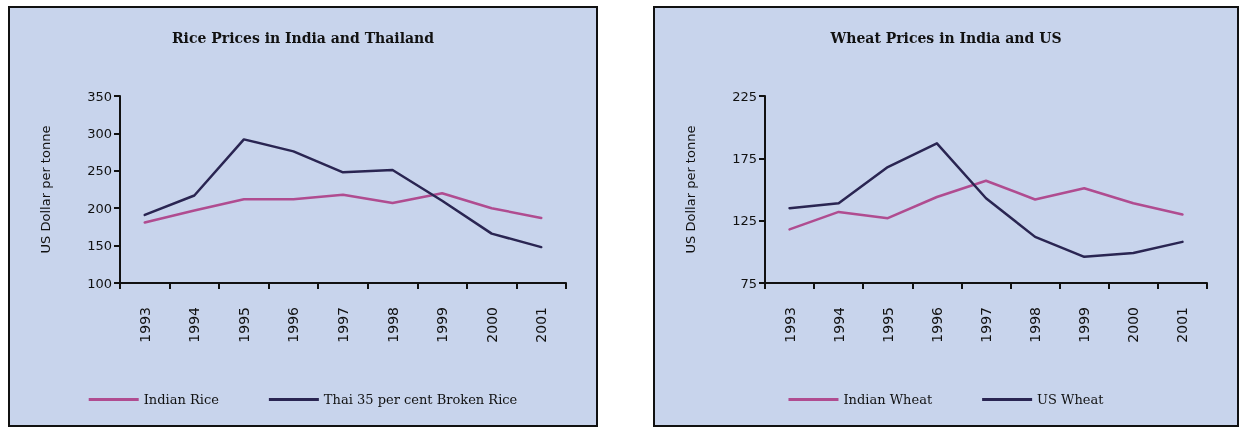 This screenshot has width=1239, height=427. What do you see at coordinates (99, 208) in the screenshot?
I see `y-tick-label: 200` at bounding box center [99, 208].